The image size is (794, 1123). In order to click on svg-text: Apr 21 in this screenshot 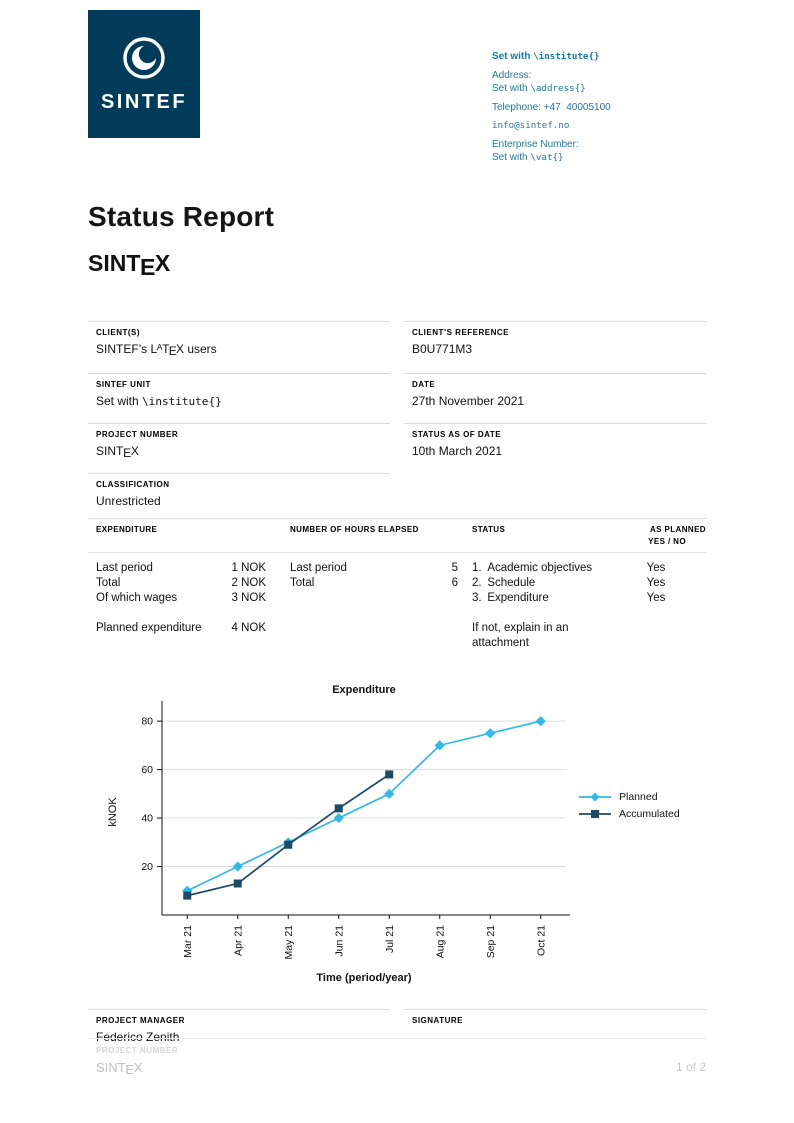, I will do `click(238, 940)`.